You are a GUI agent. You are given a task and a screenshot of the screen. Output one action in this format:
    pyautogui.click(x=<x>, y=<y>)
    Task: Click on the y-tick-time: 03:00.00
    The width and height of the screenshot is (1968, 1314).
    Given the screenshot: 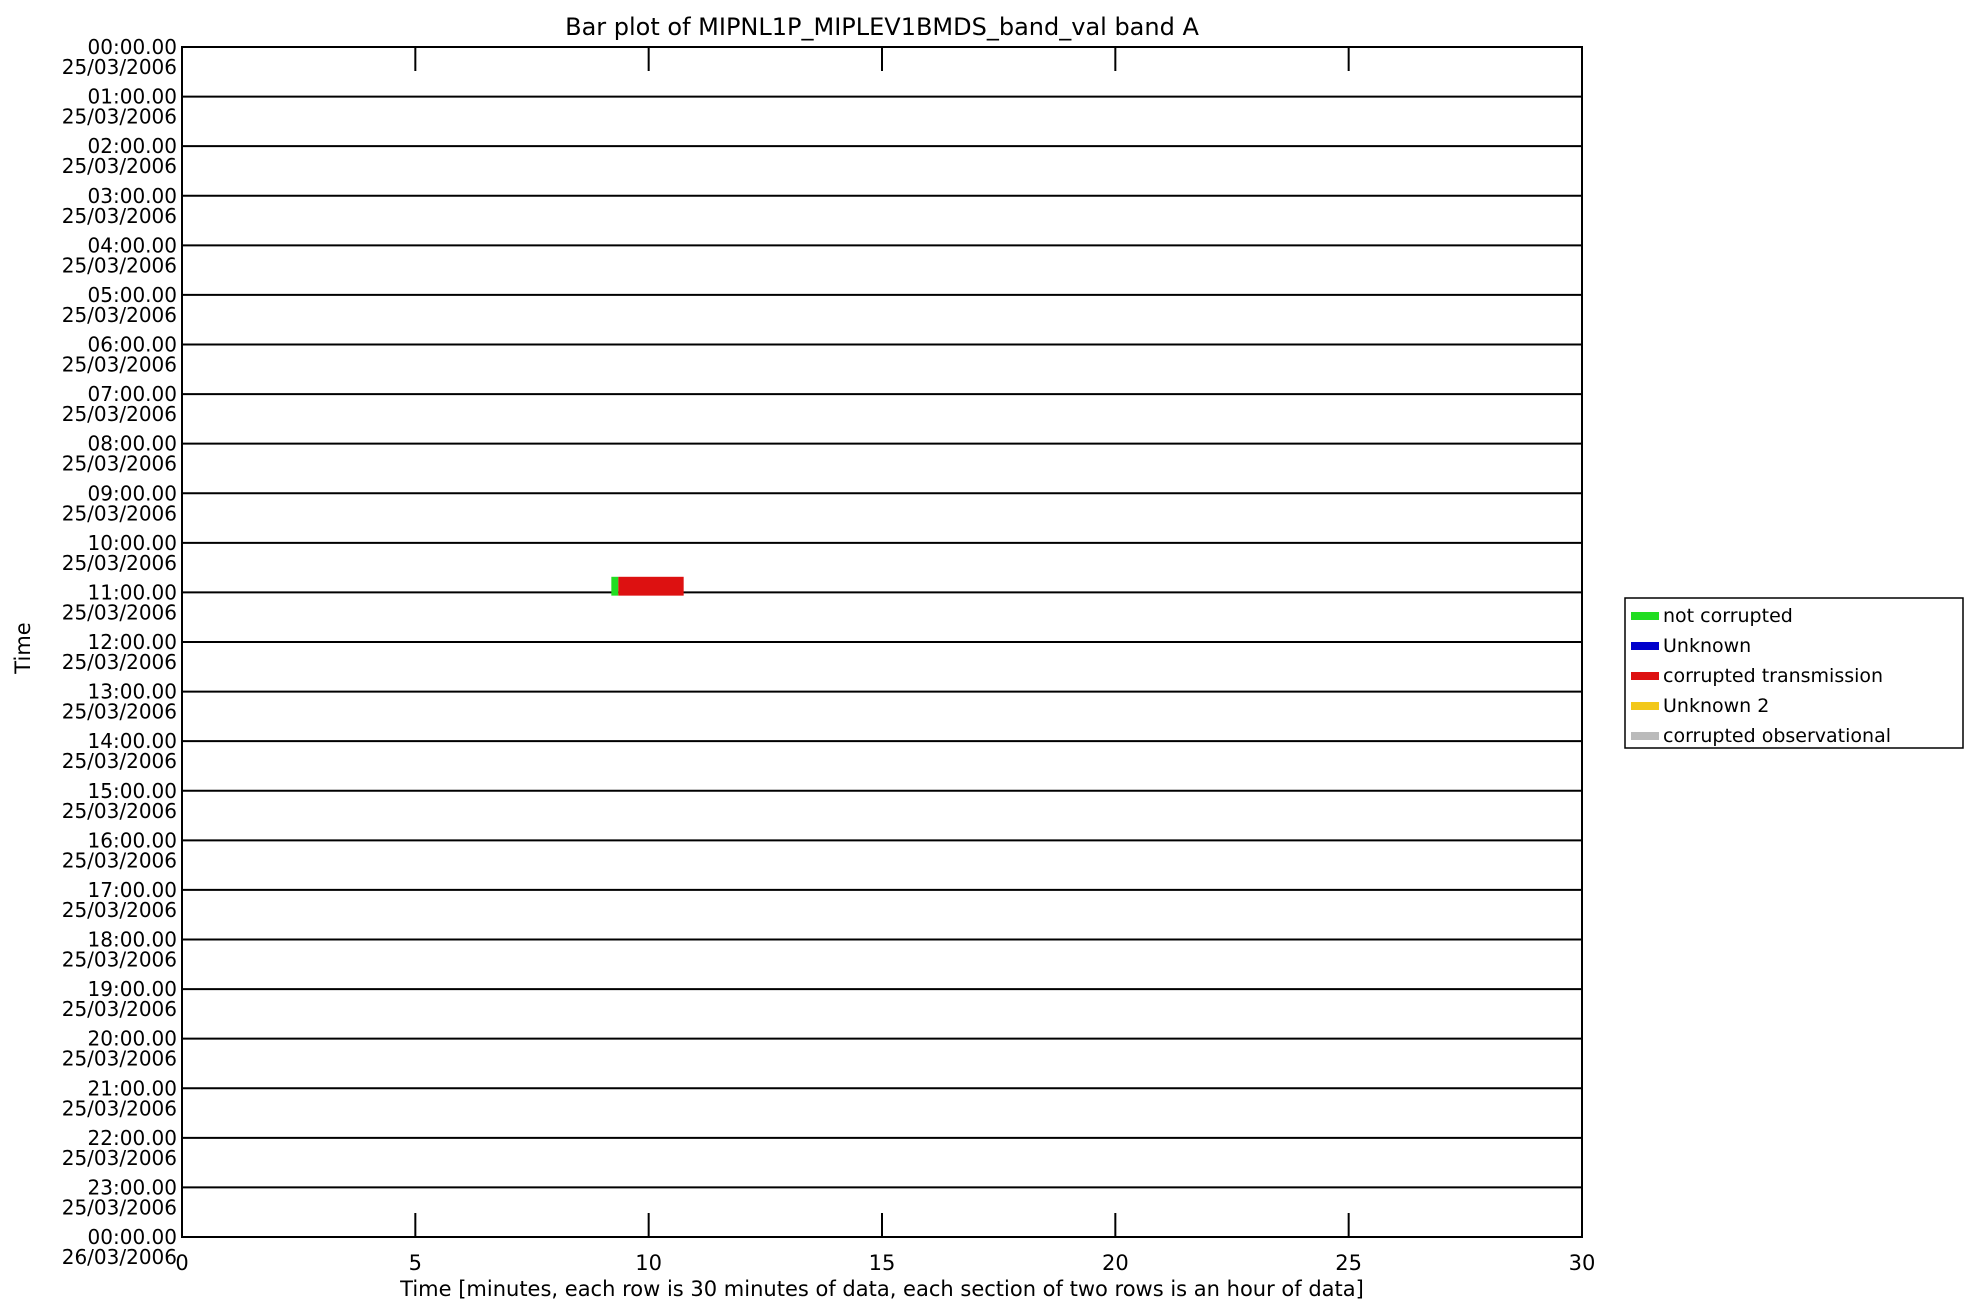 What is the action you would take?
    pyautogui.click(x=132, y=196)
    